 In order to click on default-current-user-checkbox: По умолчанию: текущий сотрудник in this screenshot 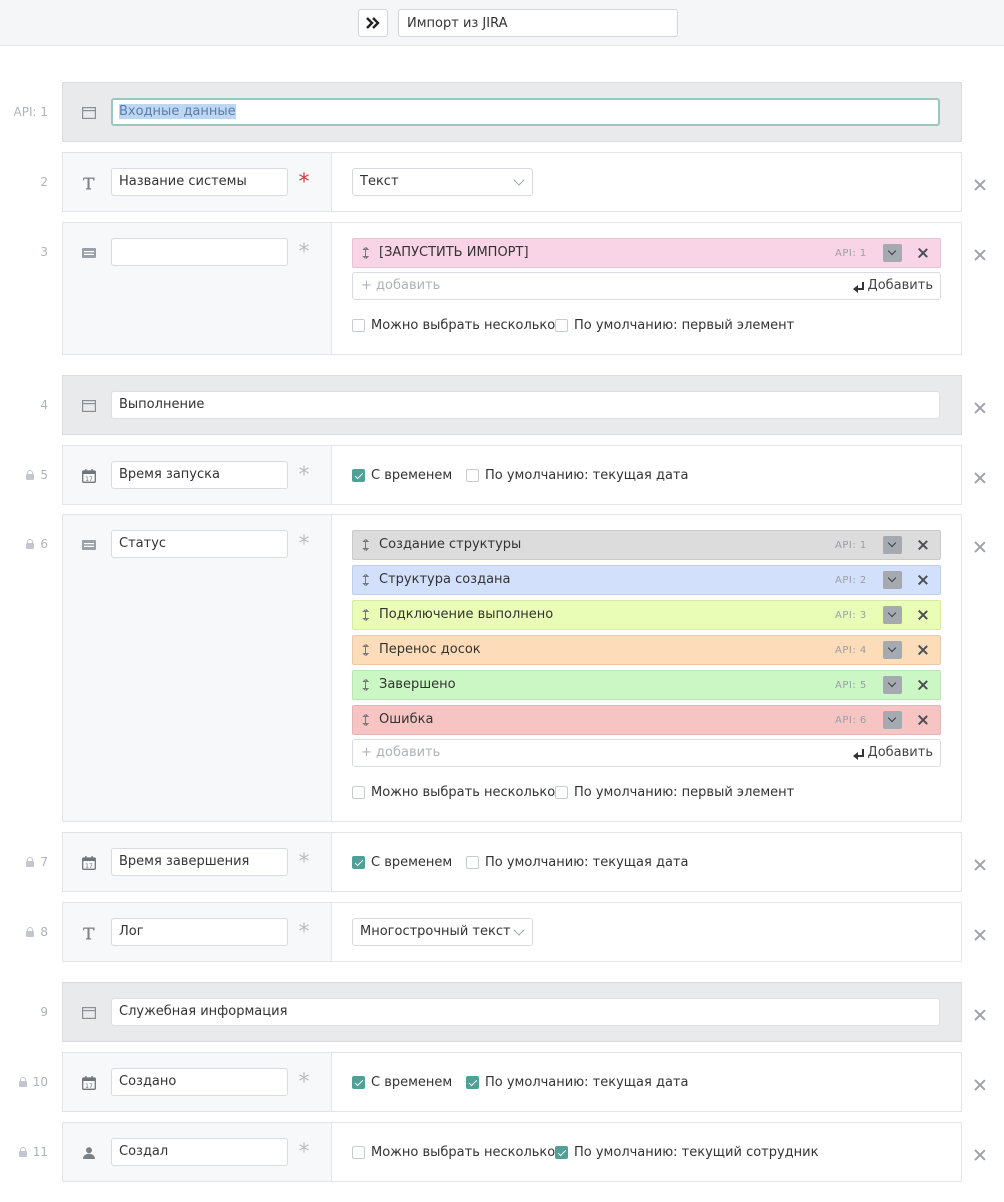, I will do `click(686, 1152)`.